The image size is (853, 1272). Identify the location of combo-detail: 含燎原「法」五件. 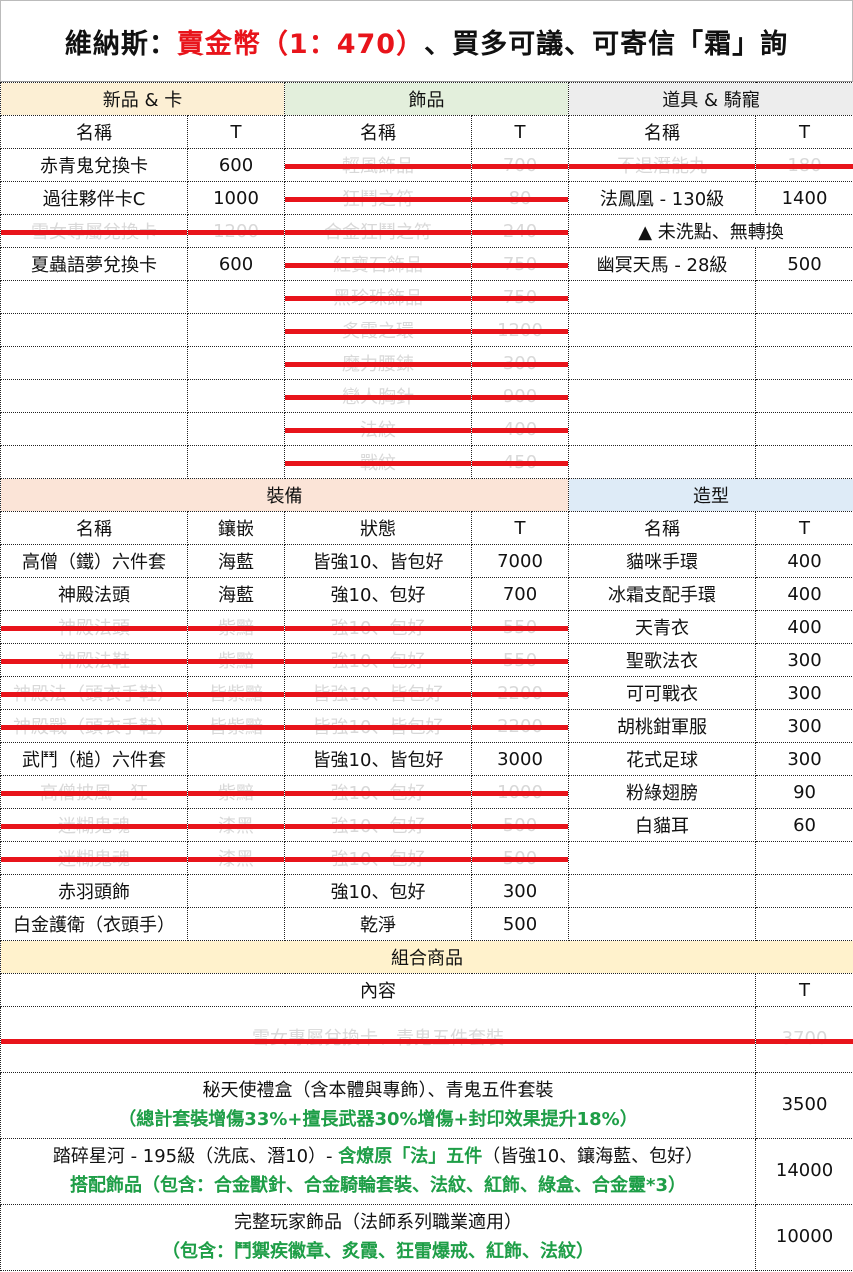
(410, 1156).